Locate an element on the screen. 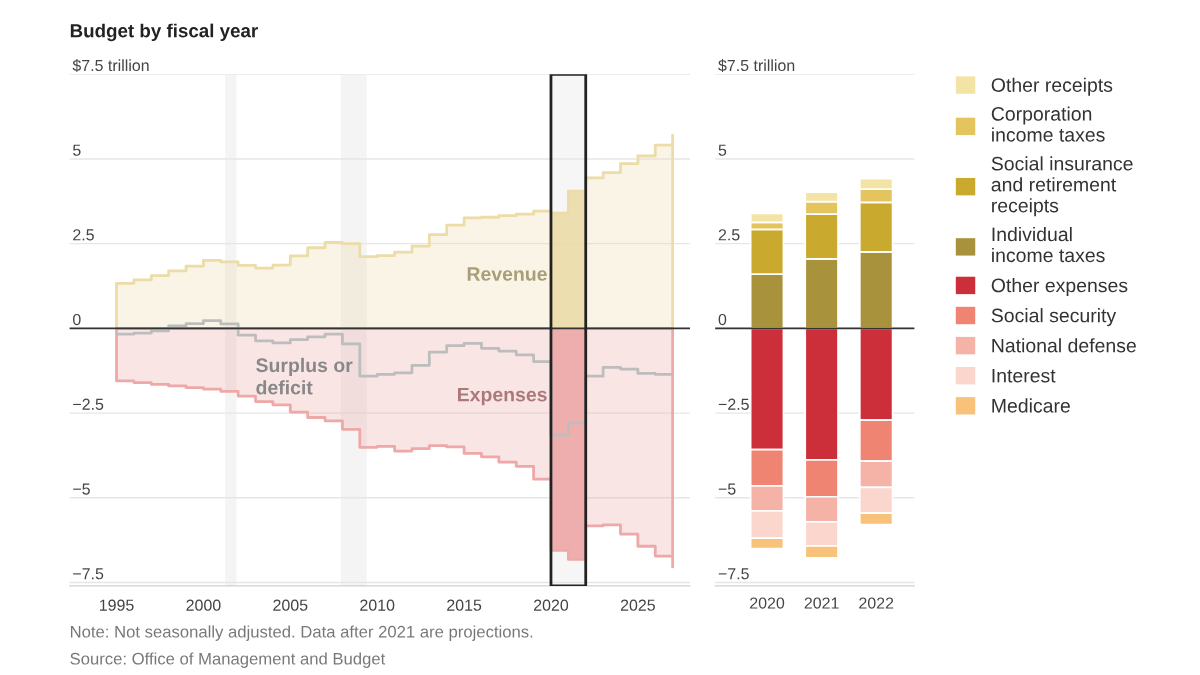 The width and height of the screenshot is (1200, 675). series-label: Surplus or deficit is located at coordinates (304, 376).